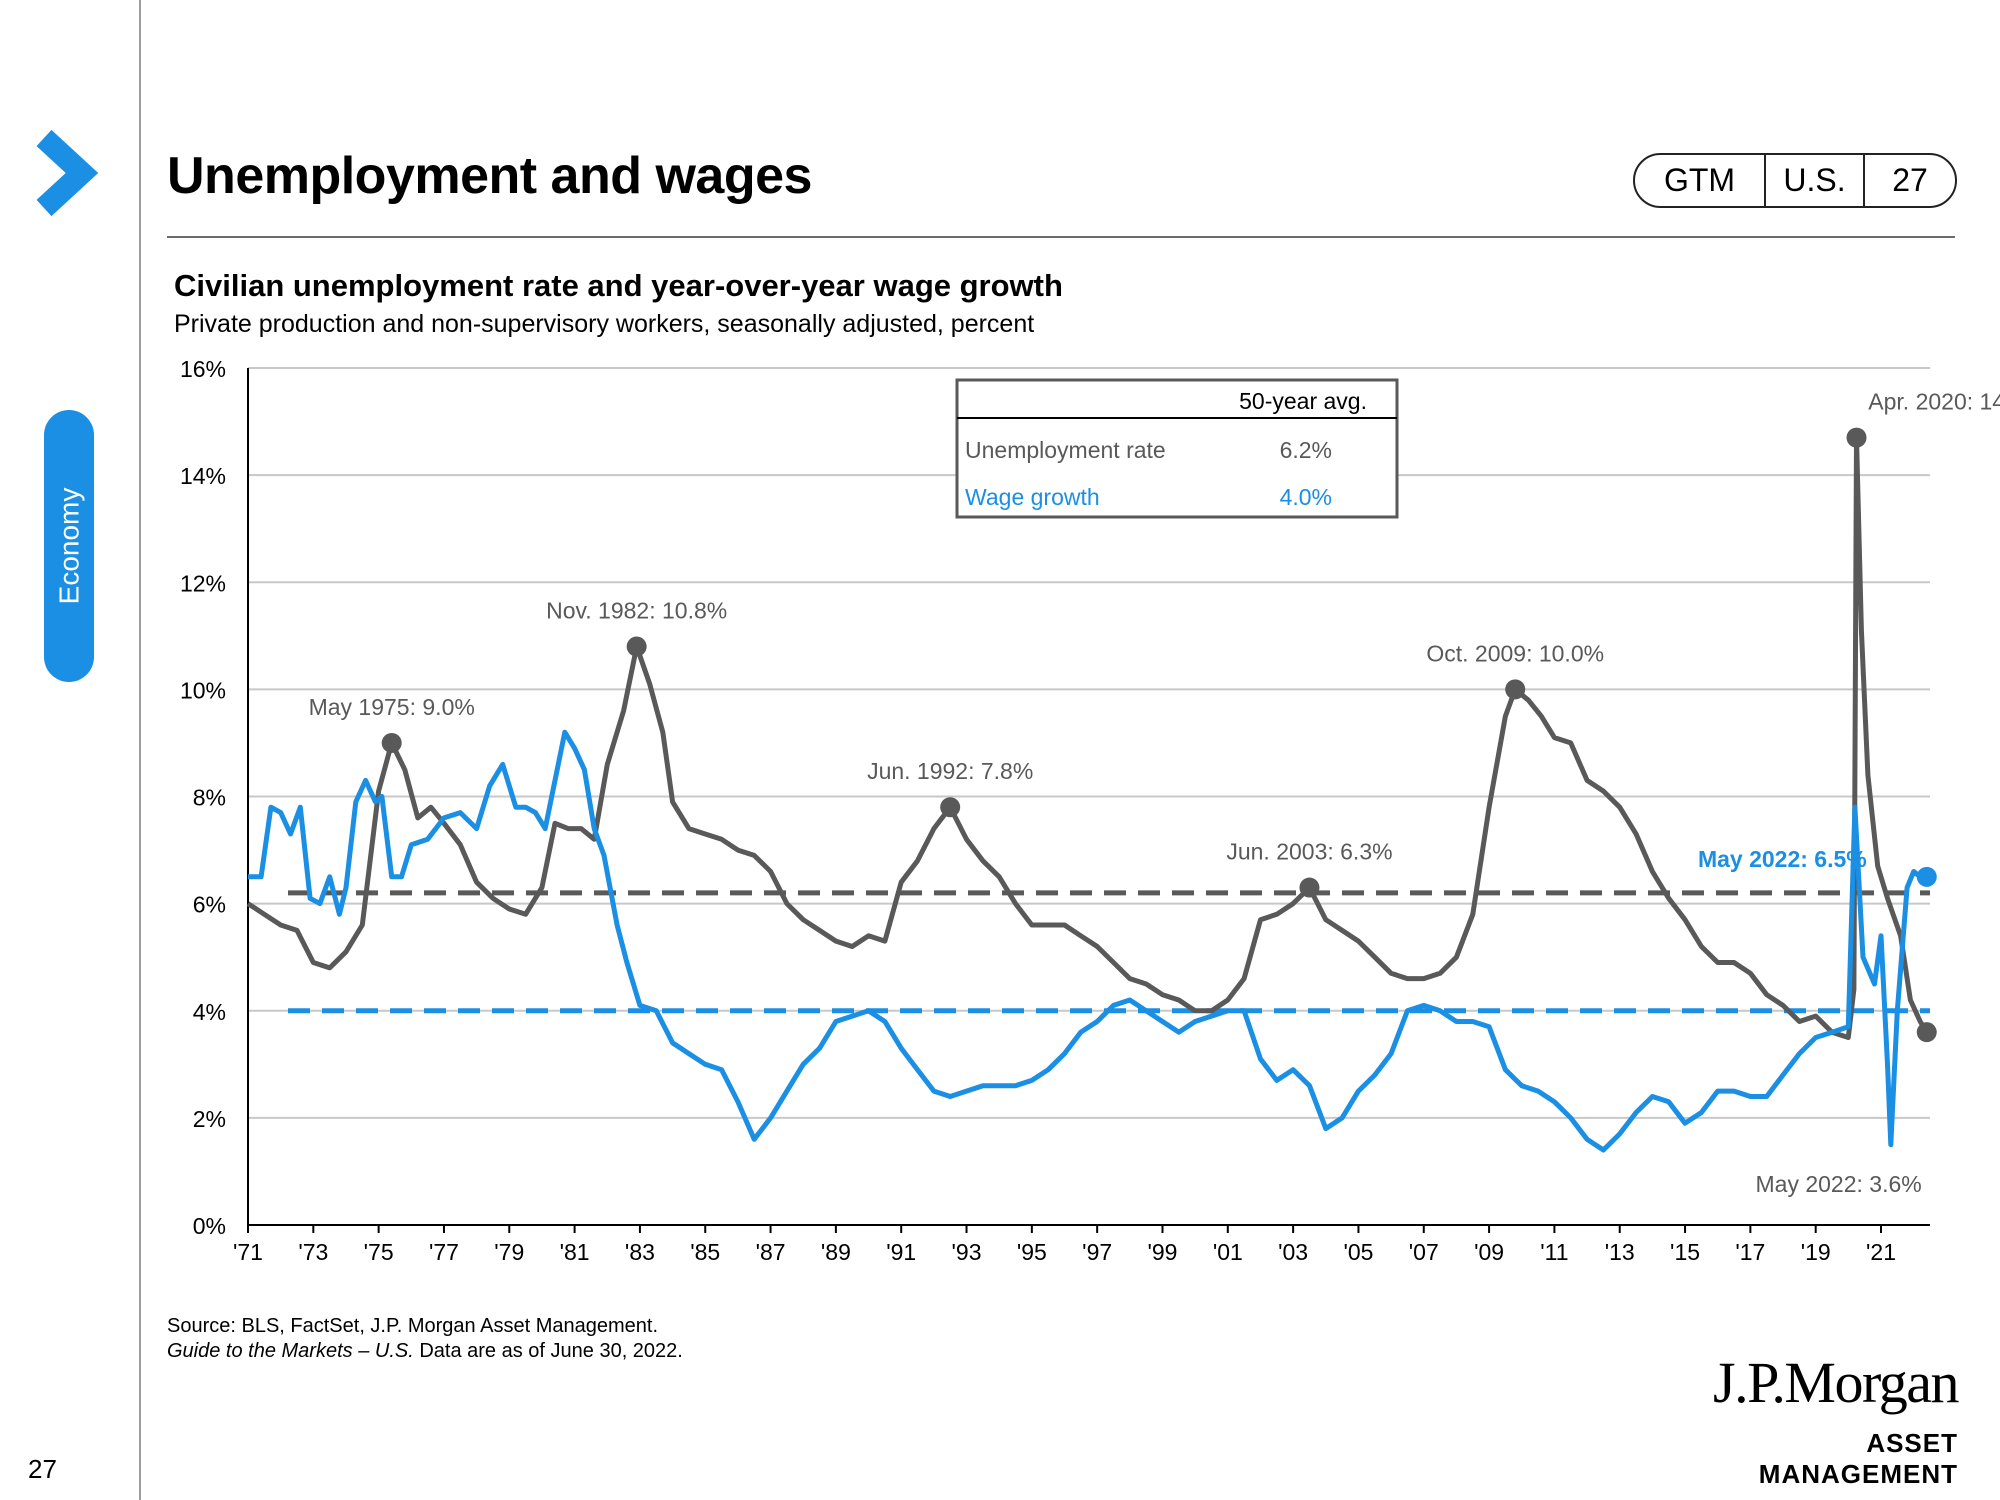  Describe the element at coordinates (1032, 497) in the screenshot. I see `avg-table-row-label: Wage growth` at that location.